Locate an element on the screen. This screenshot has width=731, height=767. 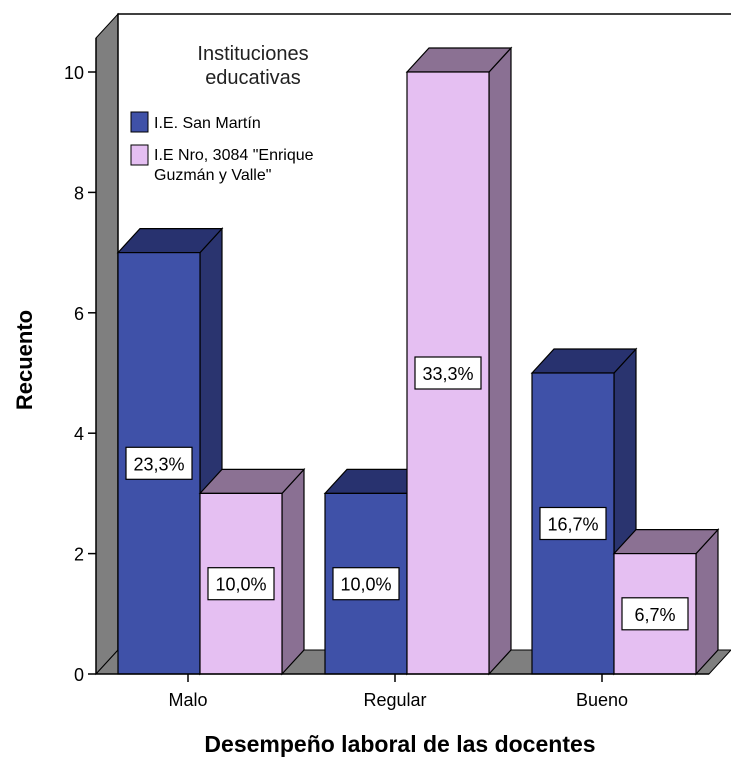
legend-label-san-martin: I.E. San Martín is located at coordinates (207, 123).